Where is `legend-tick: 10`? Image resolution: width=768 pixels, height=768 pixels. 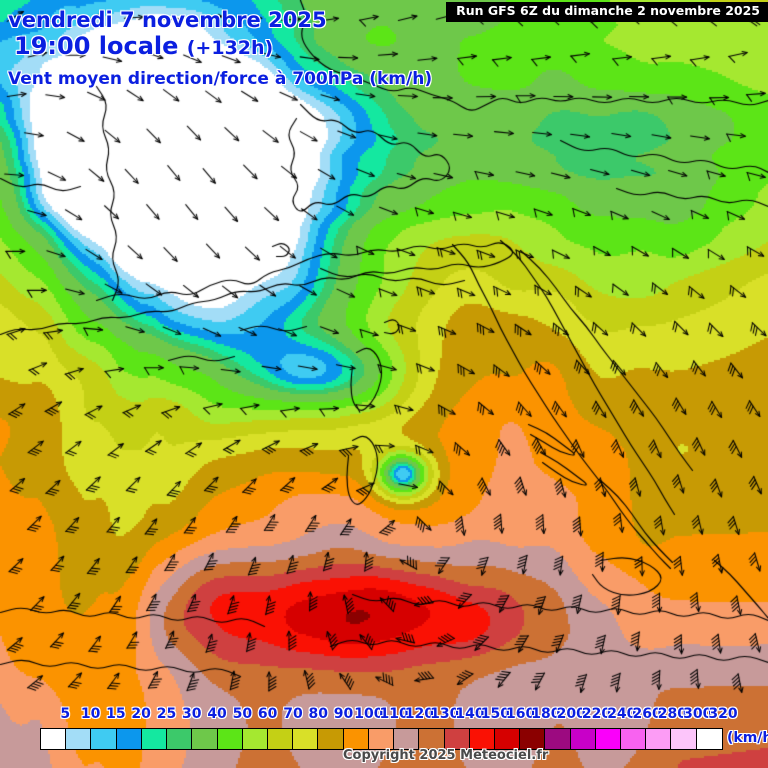 legend-tick: 10 is located at coordinates (90, 714).